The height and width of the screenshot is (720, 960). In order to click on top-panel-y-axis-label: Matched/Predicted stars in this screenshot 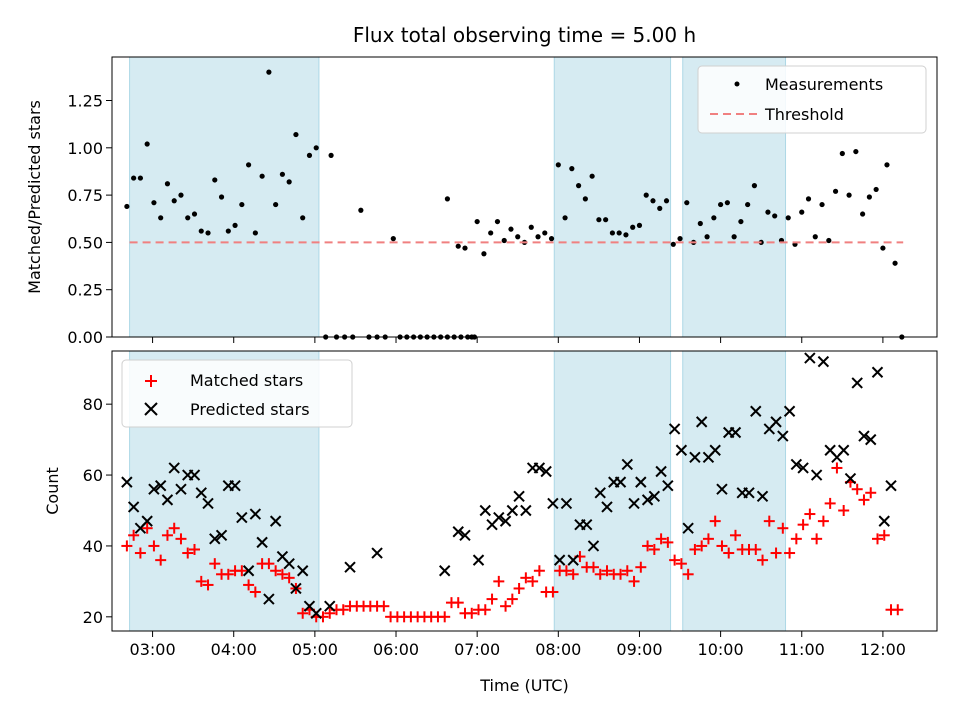, I will do `click(34, 197)`.